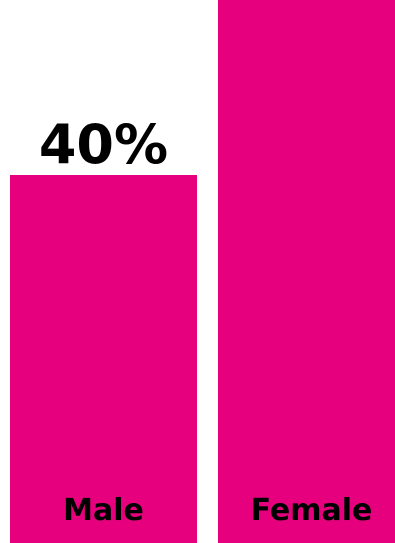 The image size is (395, 543). Describe the element at coordinates (103, 144) in the screenshot. I see `value-label-male: 40%` at that location.